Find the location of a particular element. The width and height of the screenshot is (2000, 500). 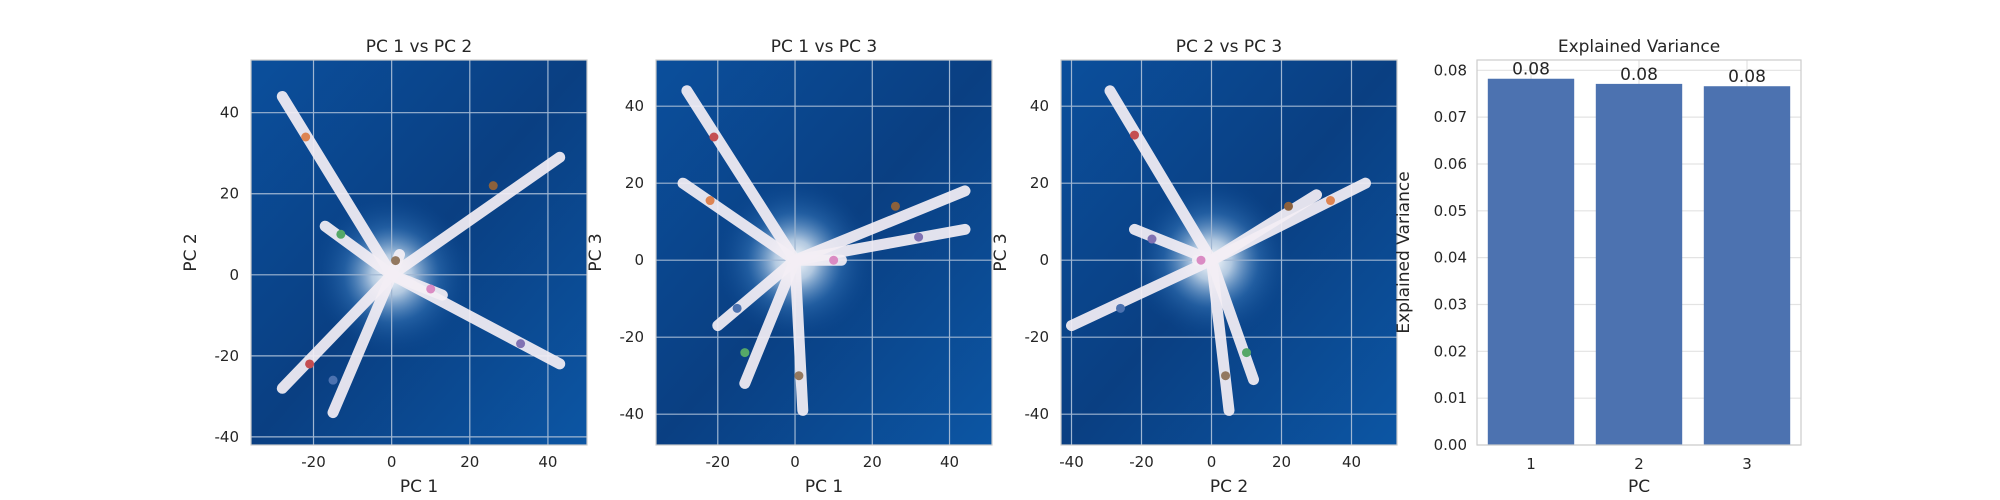

x-axis-label: PC 2 is located at coordinates (1229, 487).